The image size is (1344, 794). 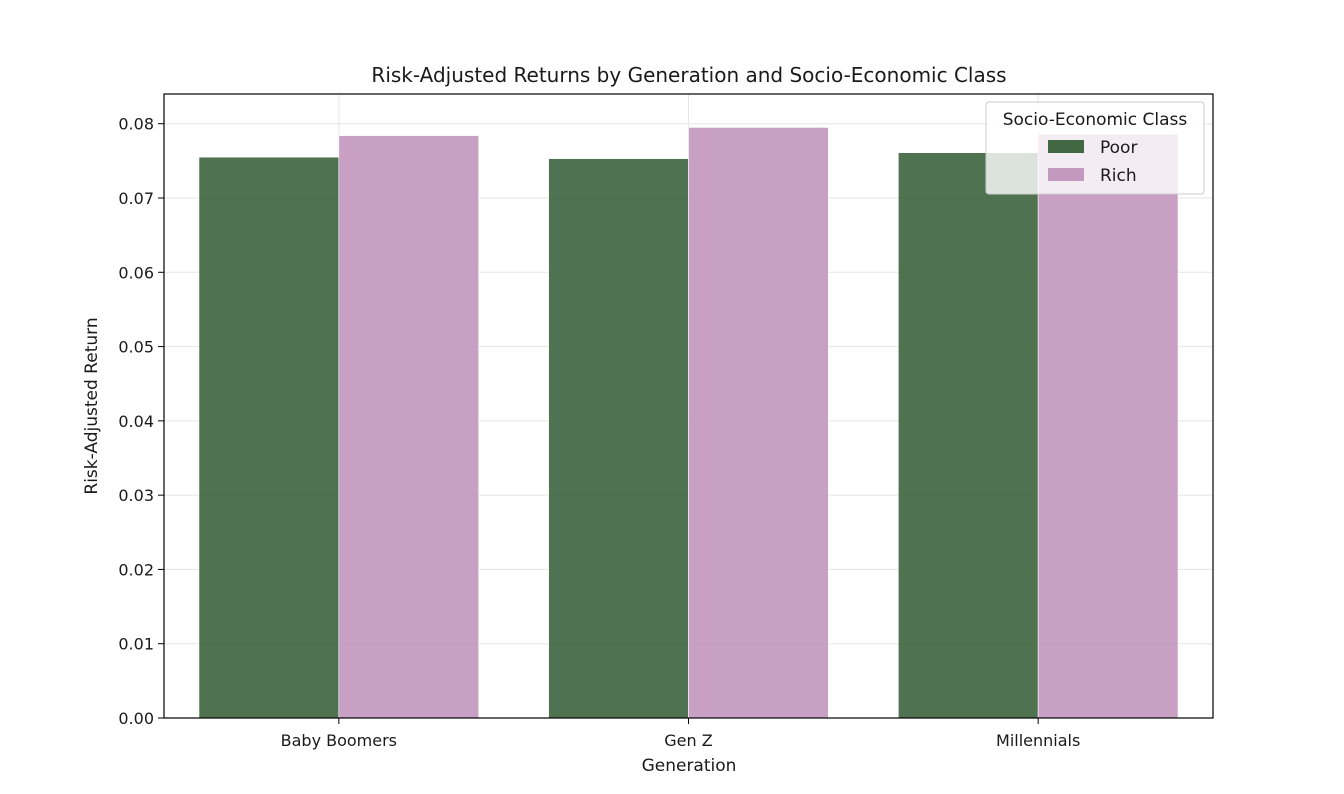 I want to click on y-tick-label: 0.01, so click(x=136, y=644).